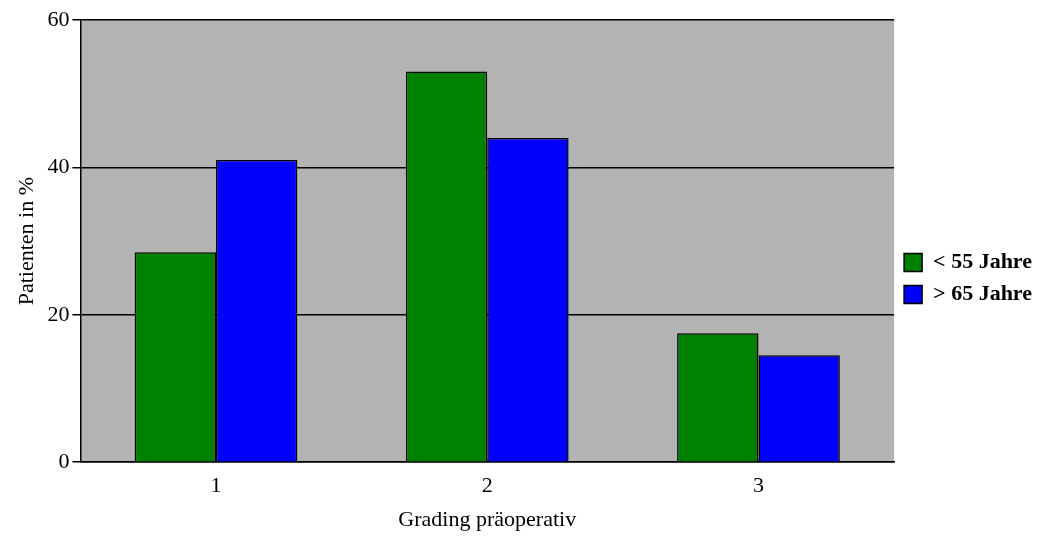 The height and width of the screenshot is (547, 1052). Describe the element at coordinates (58, 313) in the screenshot. I see `y-tick-label: 20` at that location.